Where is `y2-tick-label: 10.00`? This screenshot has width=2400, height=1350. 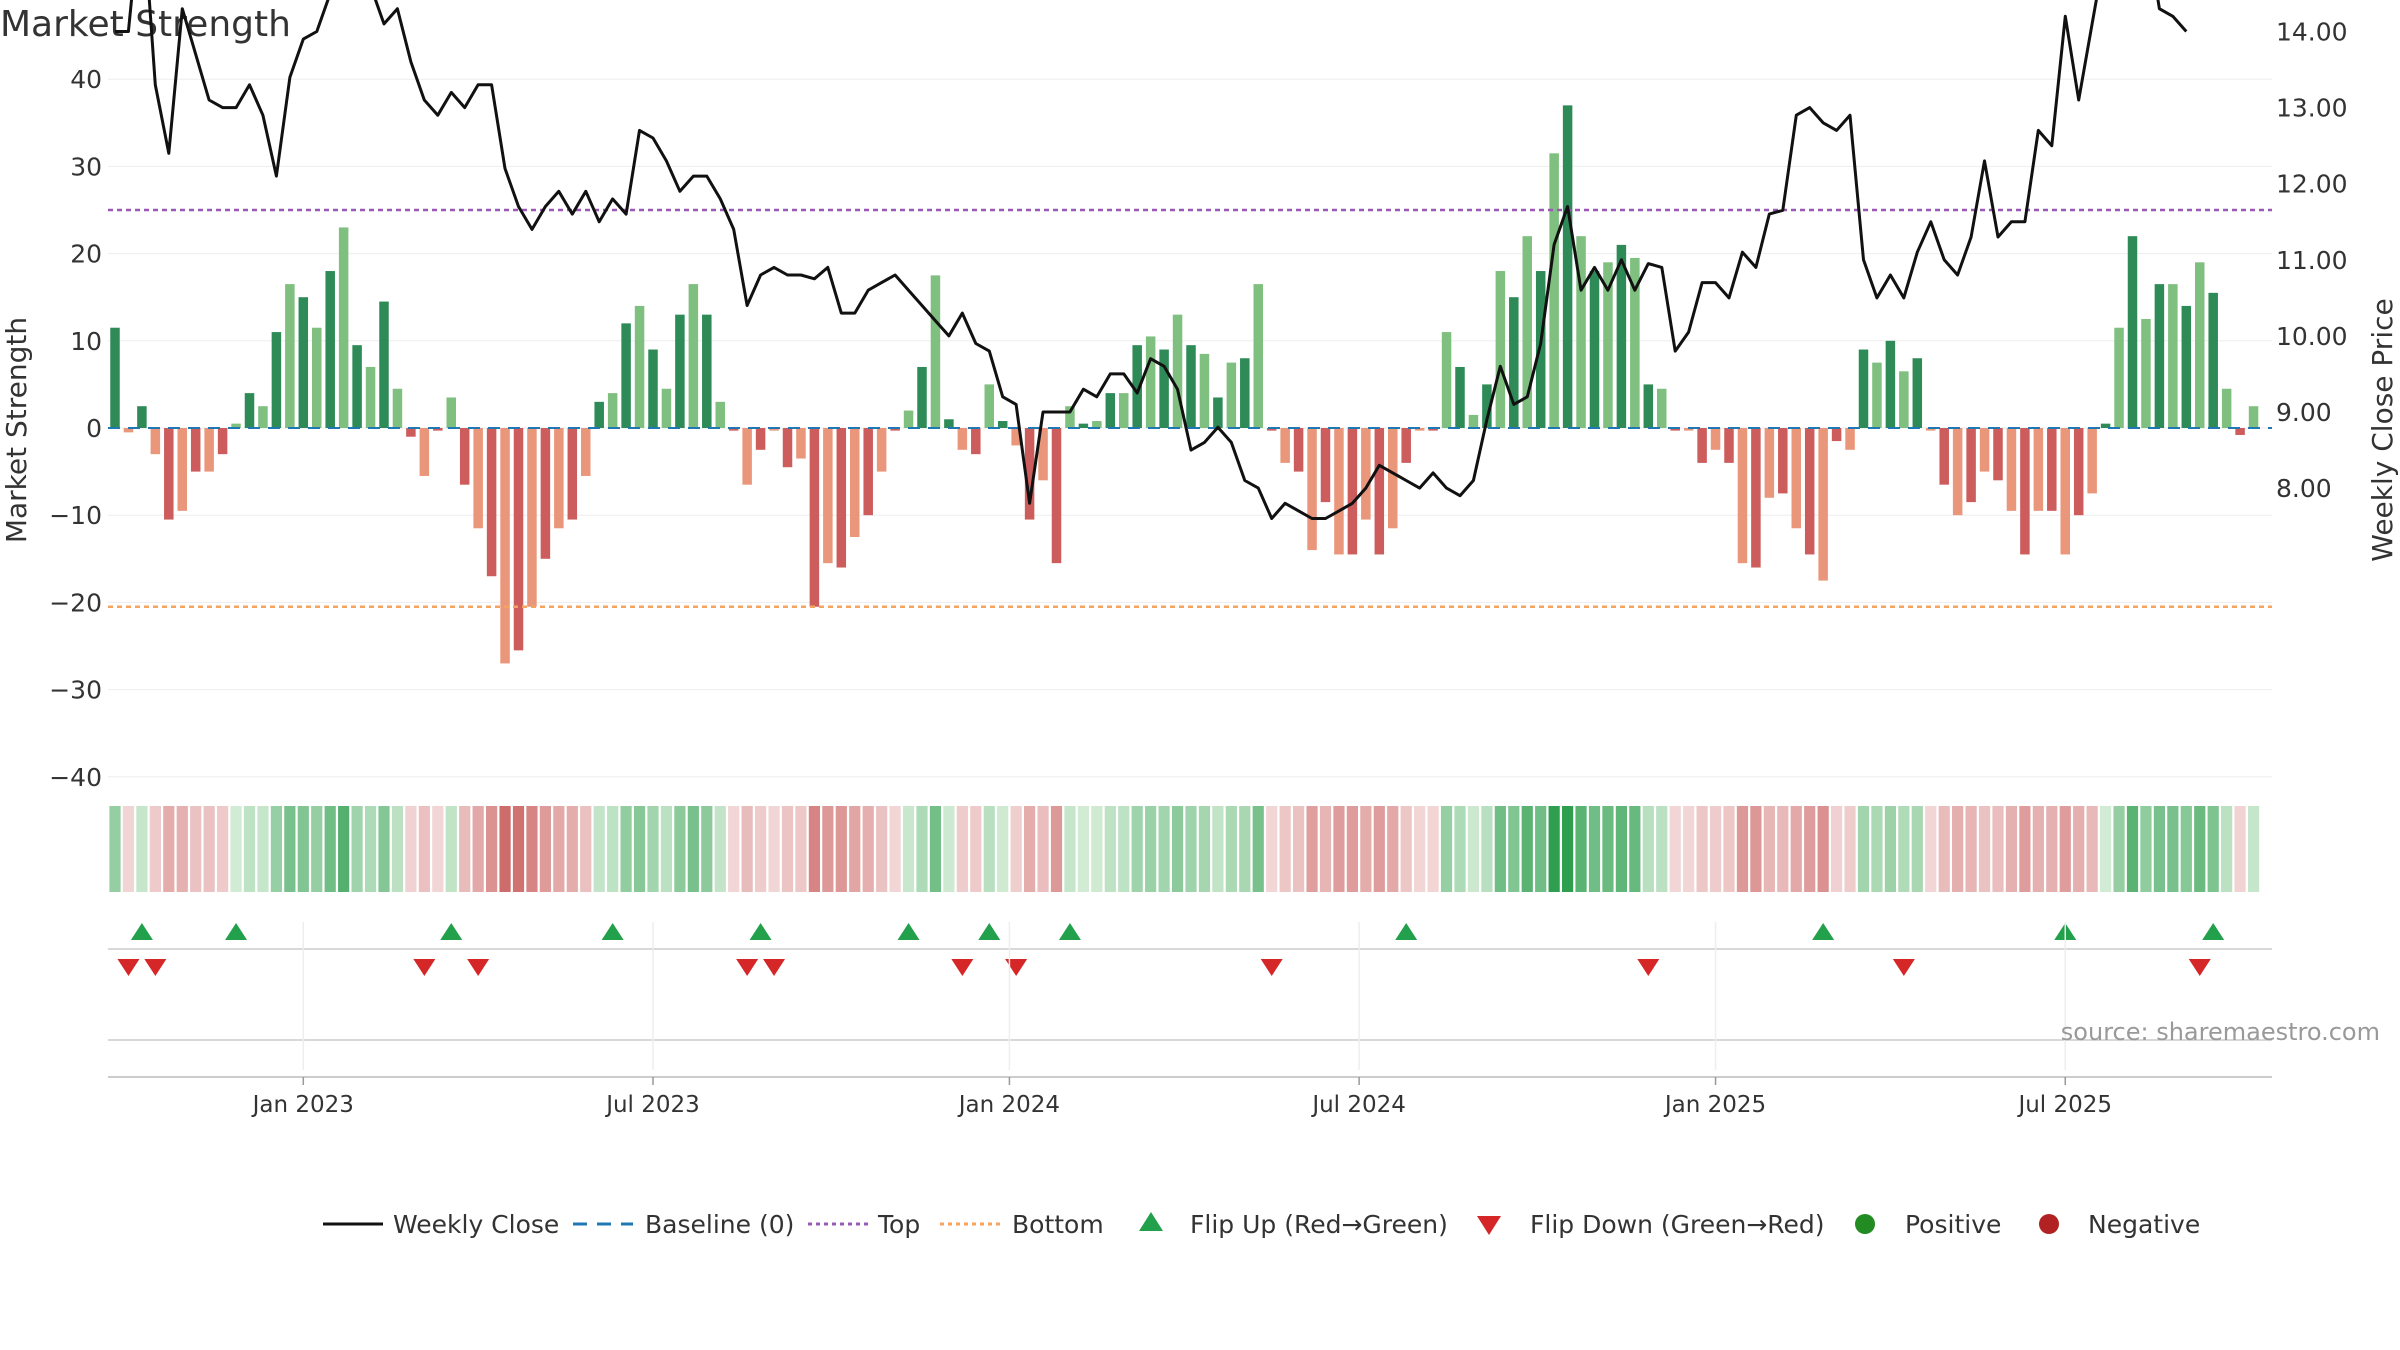 y2-tick-label: 10.00 is located at coordinates (2312, 336).